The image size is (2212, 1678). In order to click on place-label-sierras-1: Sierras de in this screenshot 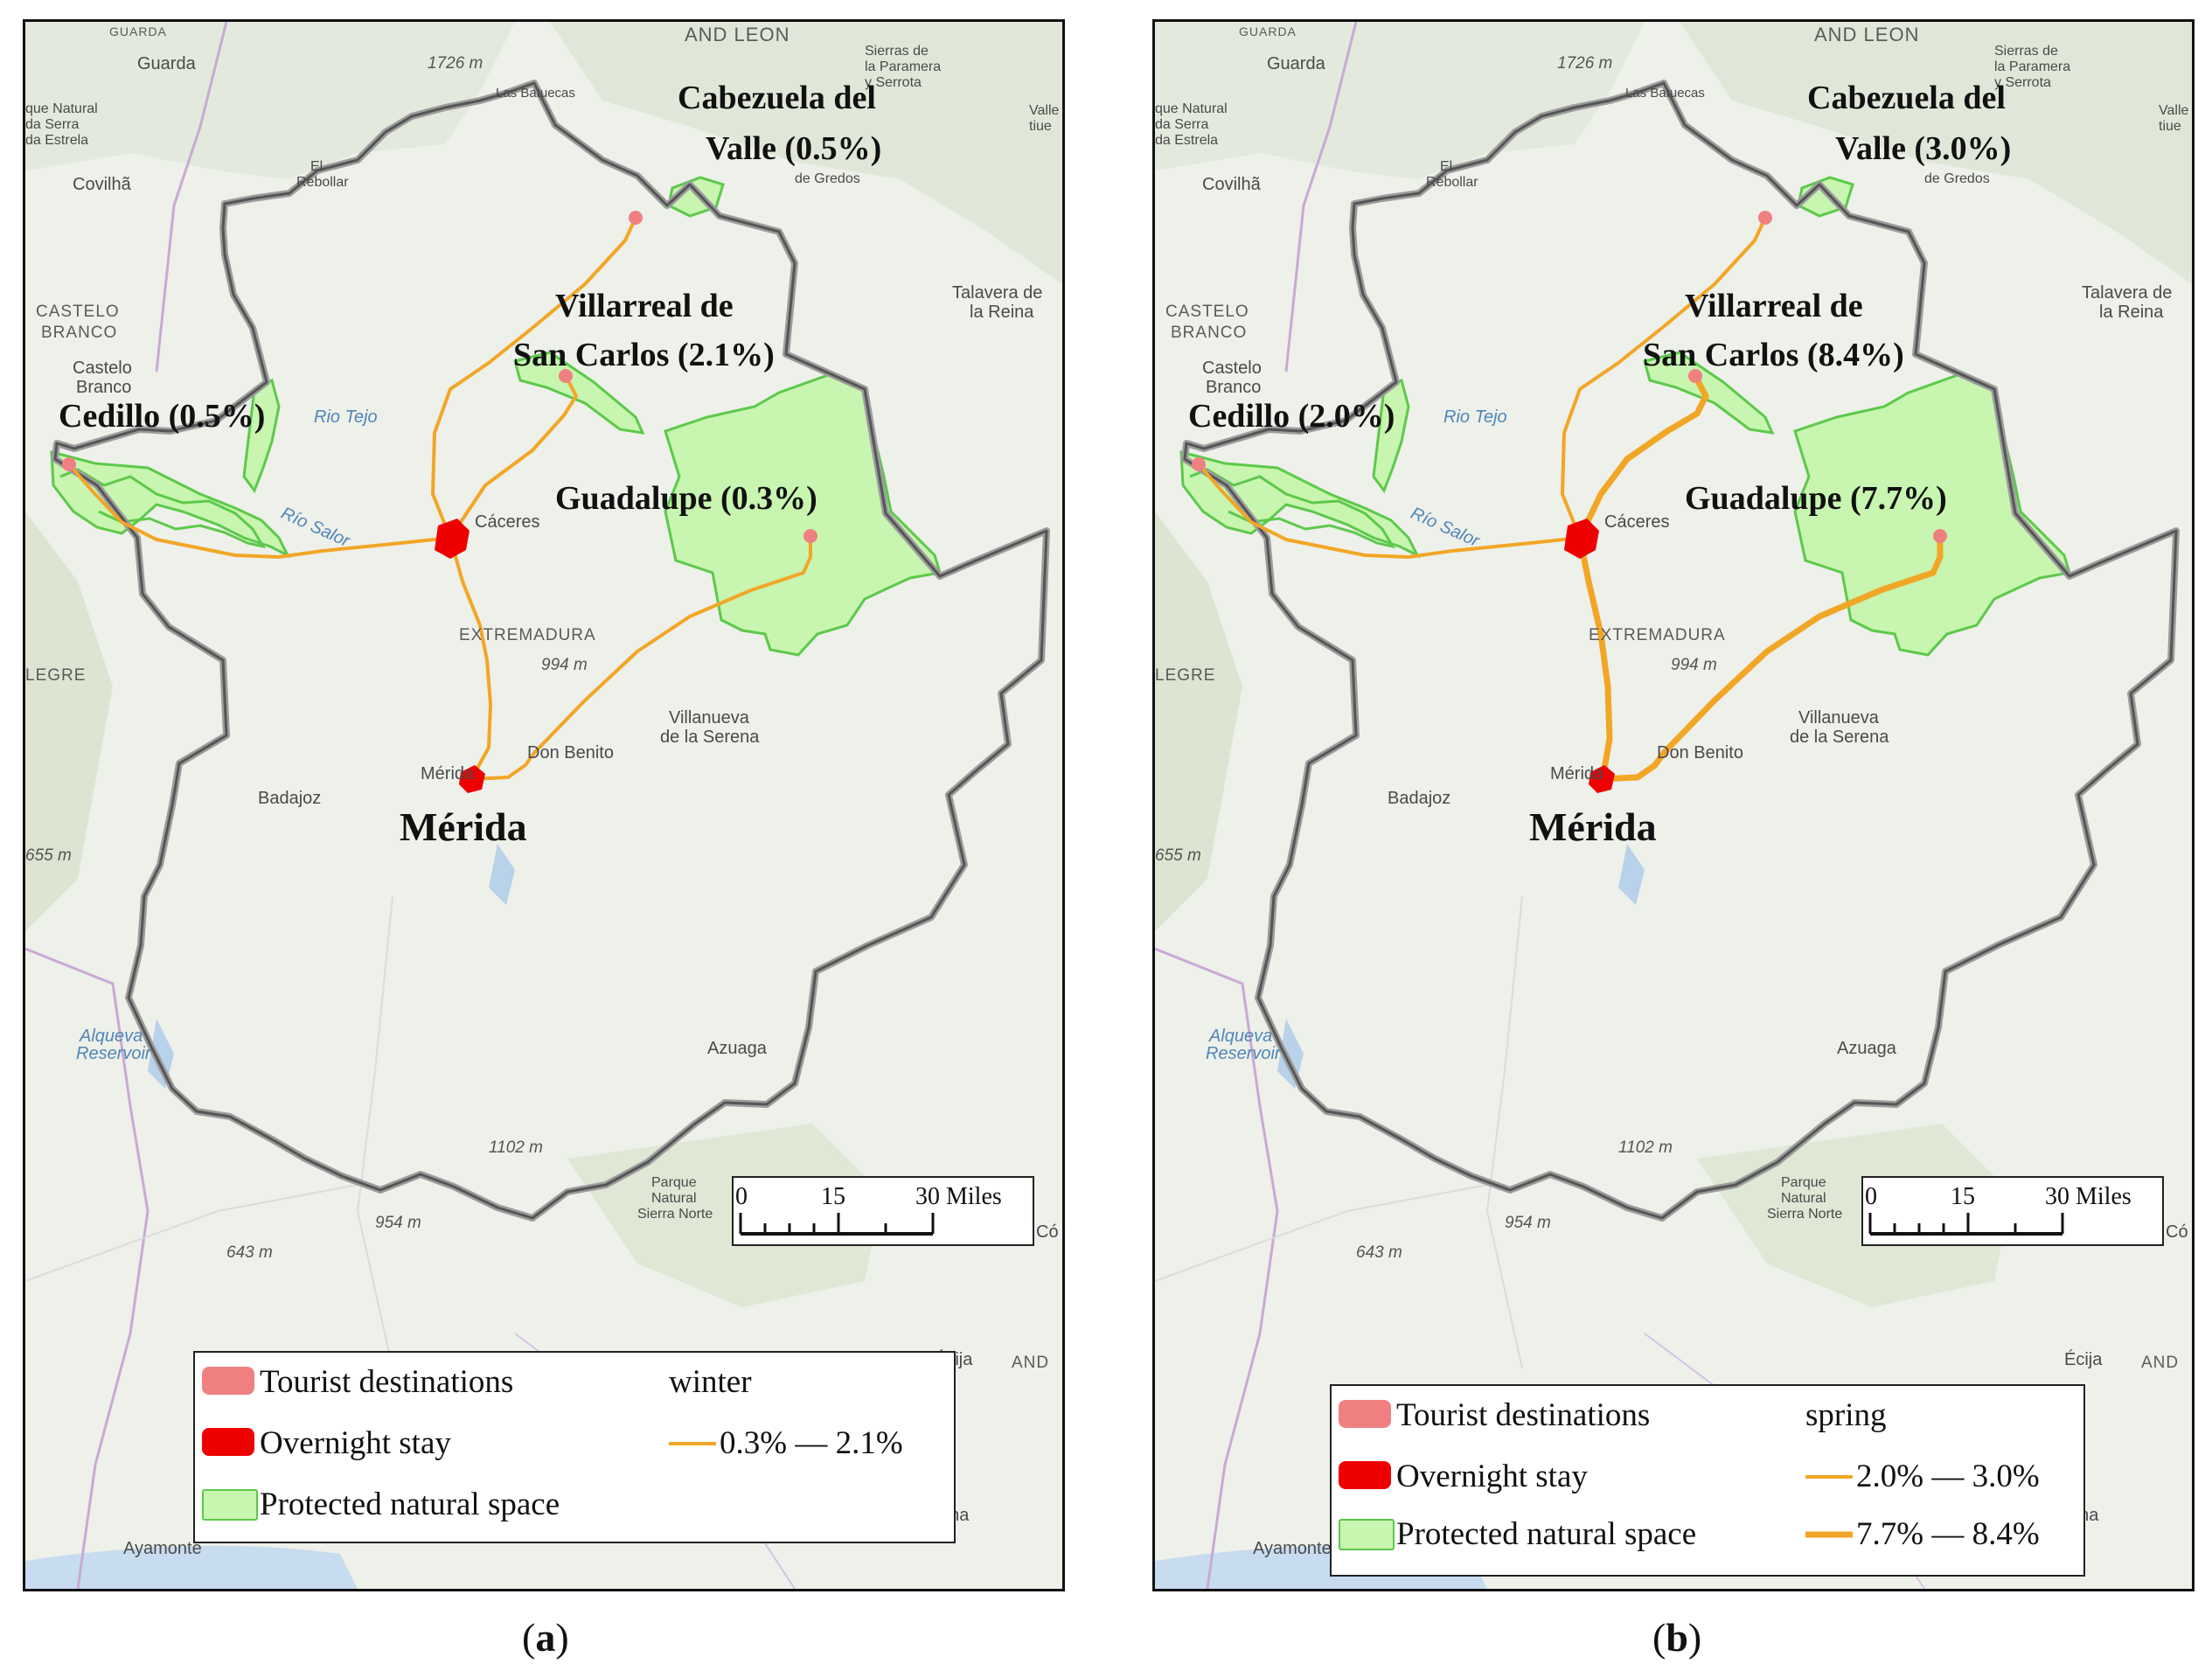, I will do `click(2026, 51)`.